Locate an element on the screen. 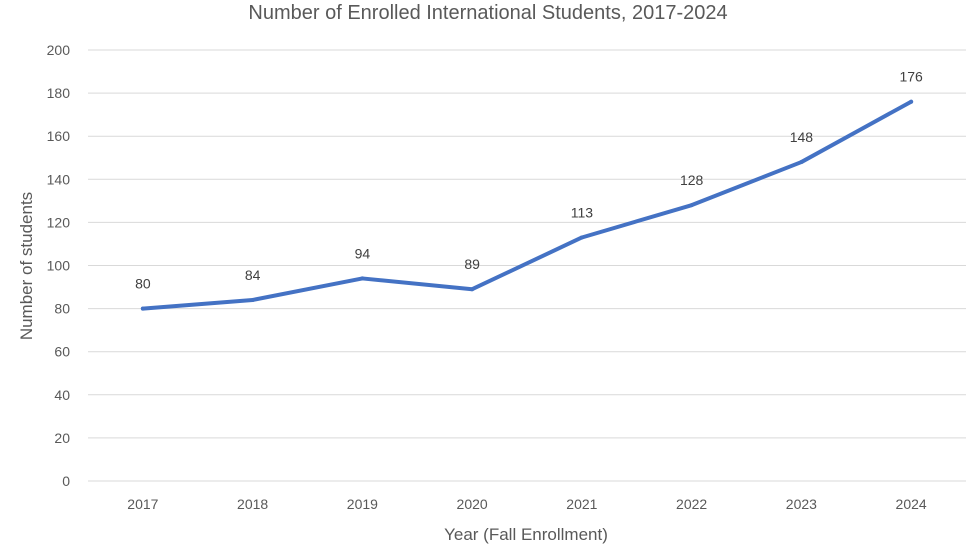  y-axis-ticks: 0 20 40 60 80 100 120 140 160 180 200 is located at coordinates (59, 265).